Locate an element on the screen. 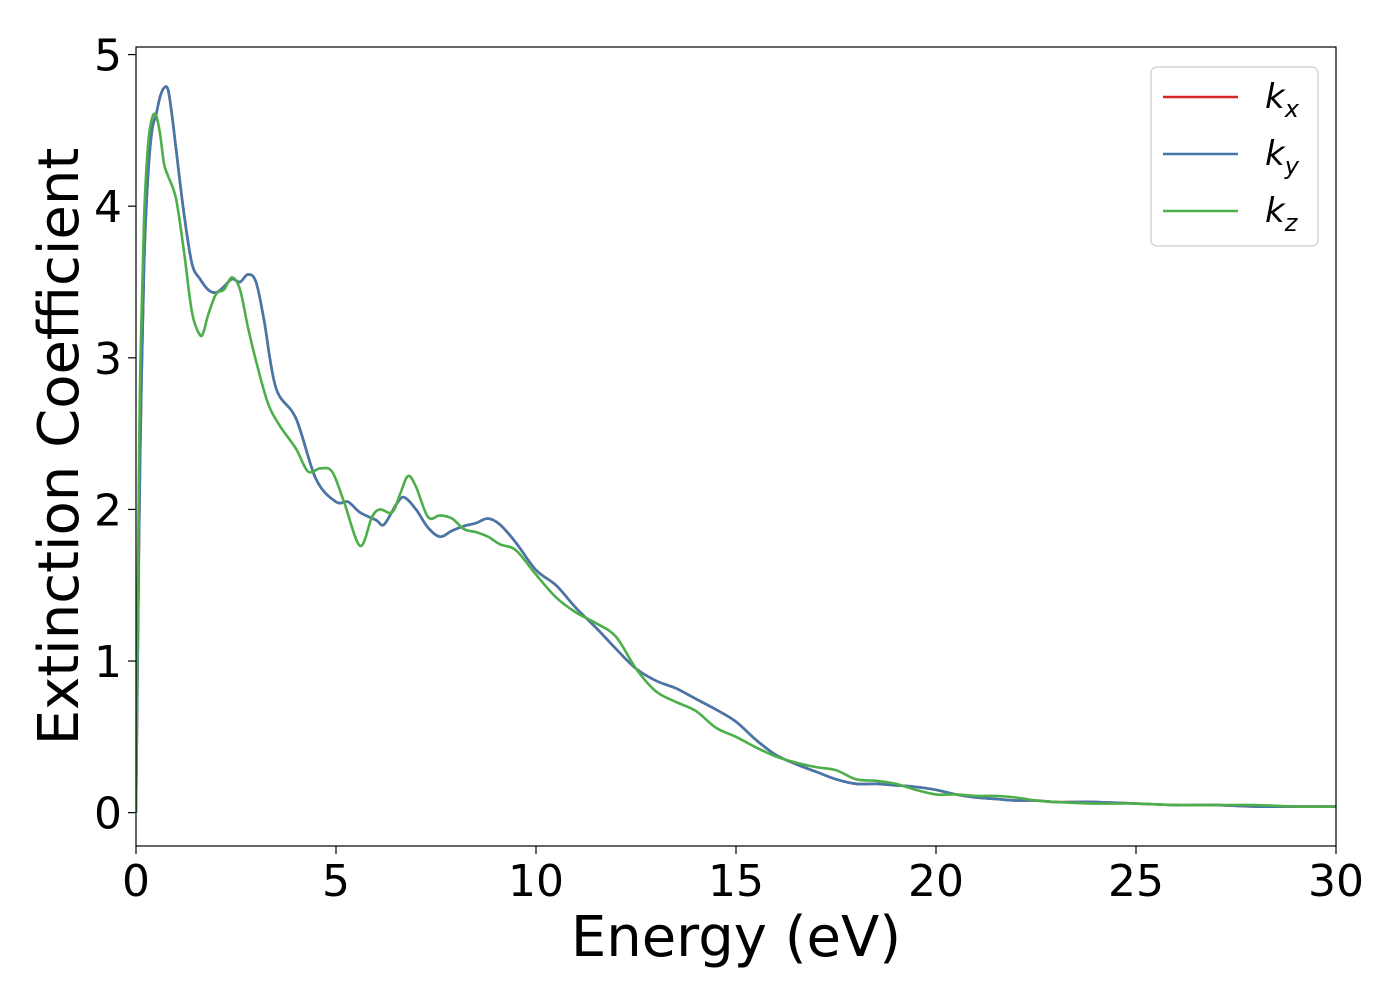  legend-label-ky: ky is located at coordinates (1282, 157).